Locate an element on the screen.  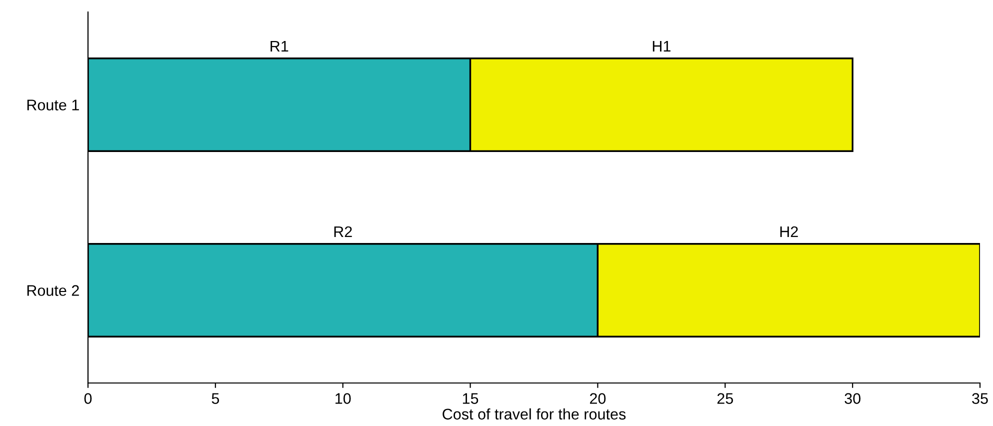
x-axis-title: Cost of travel for the routes is located at coordinates (534, 414).